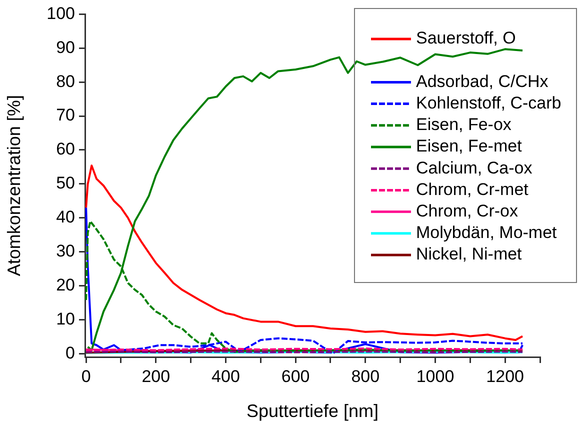 The image size is (579, 425). What do you see at coordinates (60, 13) in the screenshot?
I see `y-tick-label: 100` at bounding box center [60, 13].